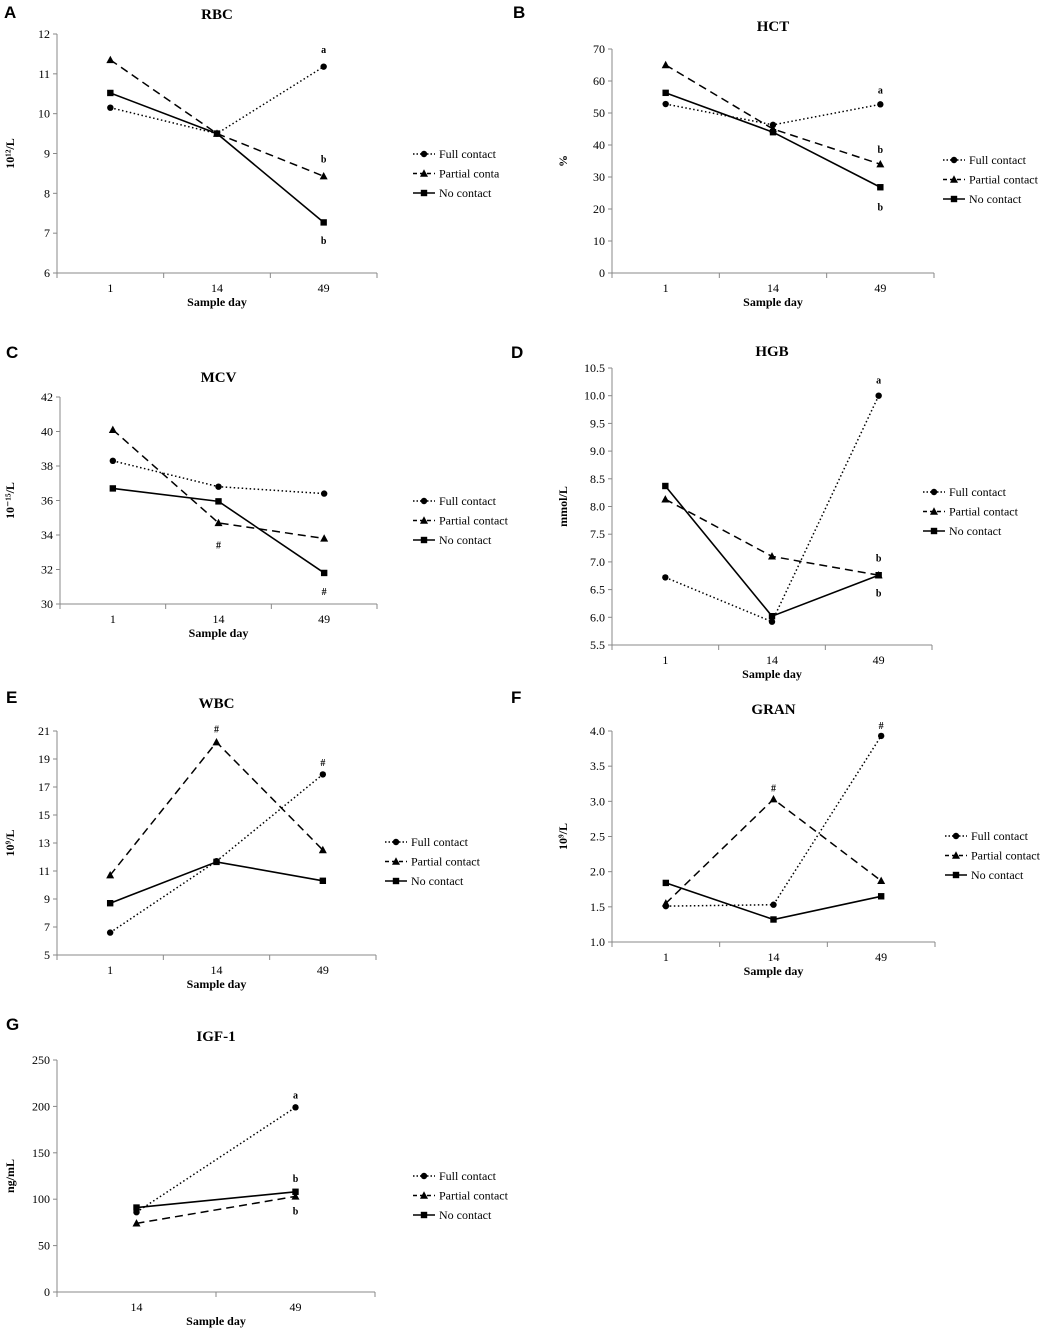 The image size is (1050, 1339). I want to click on y-tick-label: 15, so click(44, 815).